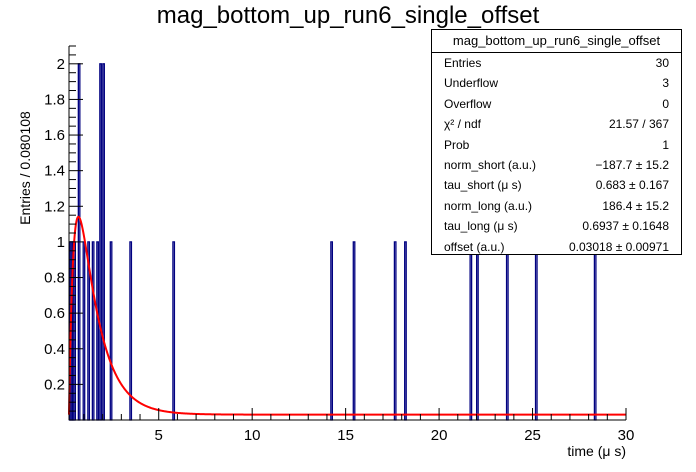  What do you see at coordinates (596, 451) in the screenshot?
I see `x-axis-label: time (μ s)` at bounding box center [596, 451].